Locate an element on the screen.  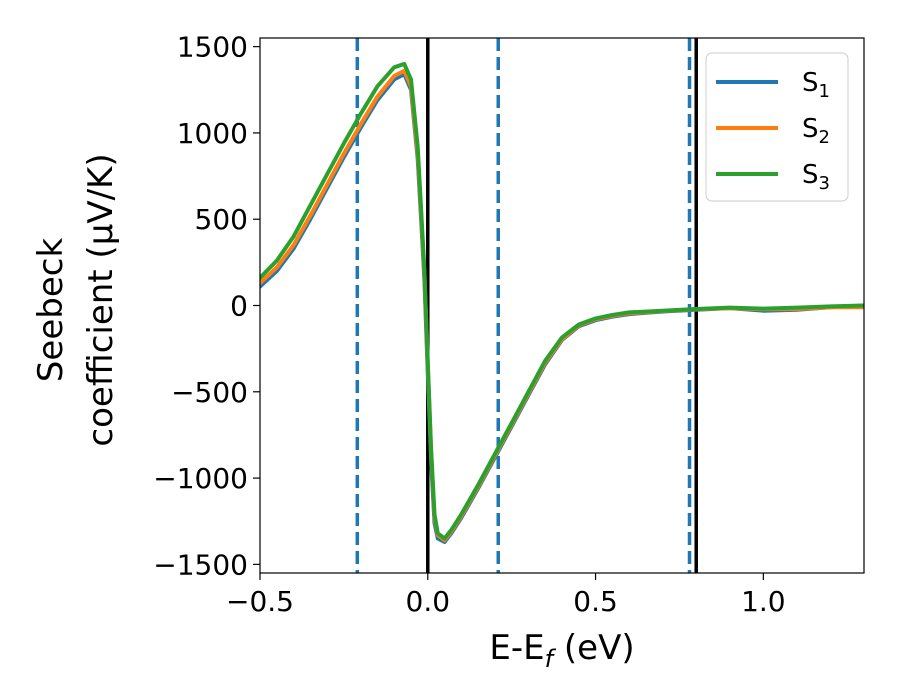
legend-label-s2: S2 is located at coordinates (816, 131).